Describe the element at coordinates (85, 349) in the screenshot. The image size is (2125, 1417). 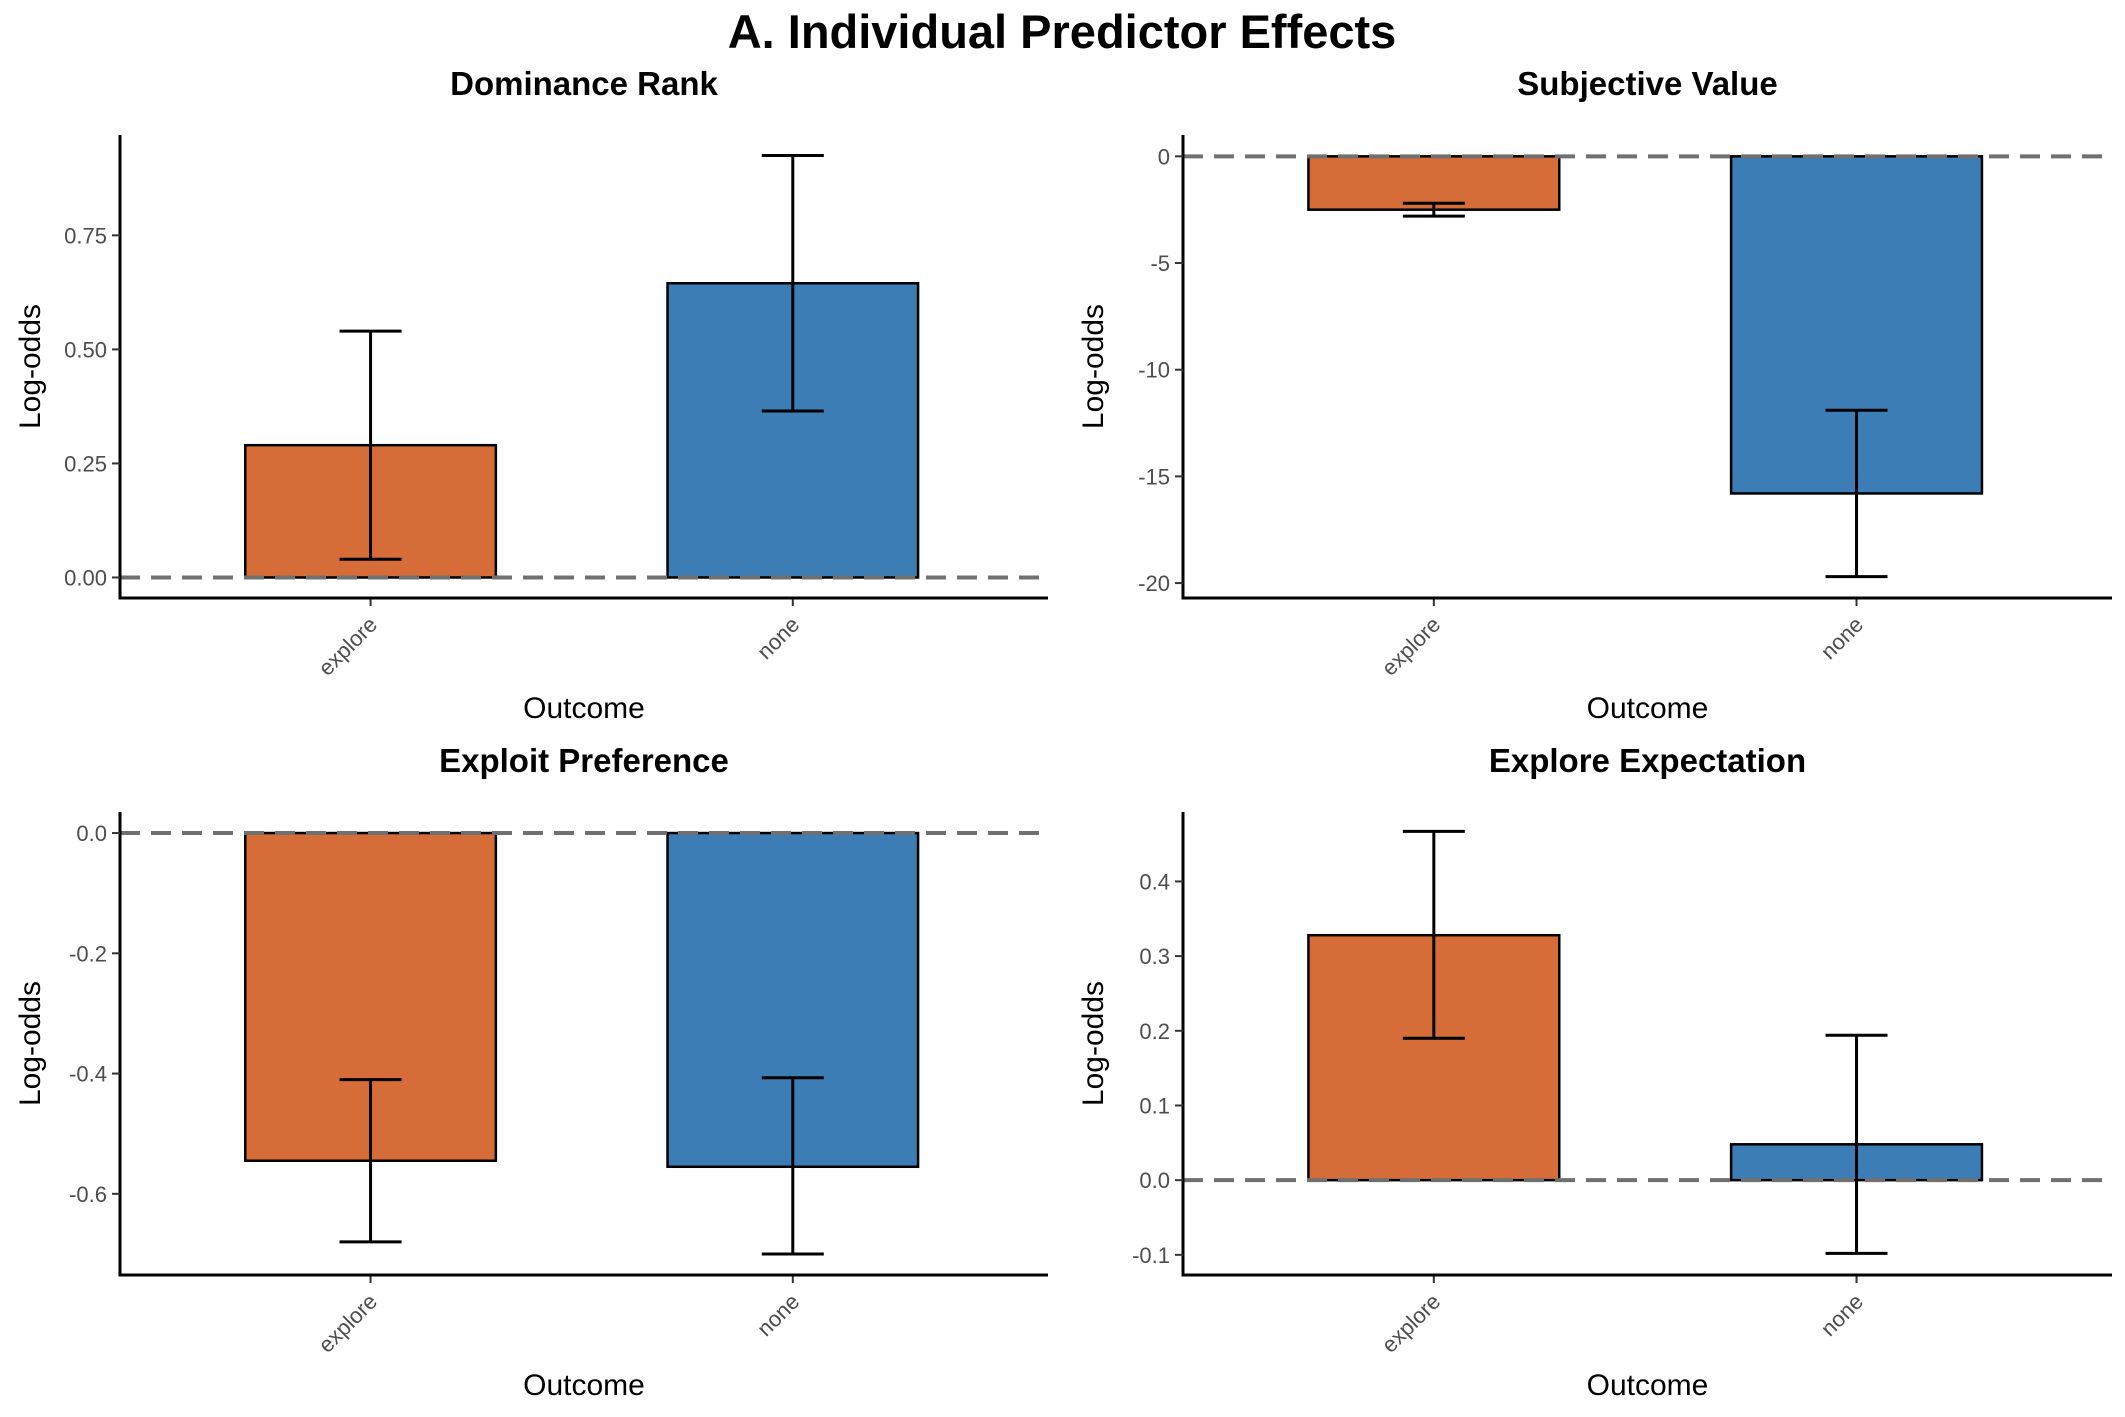
I see `y-tick-label: 0.50` at that location.